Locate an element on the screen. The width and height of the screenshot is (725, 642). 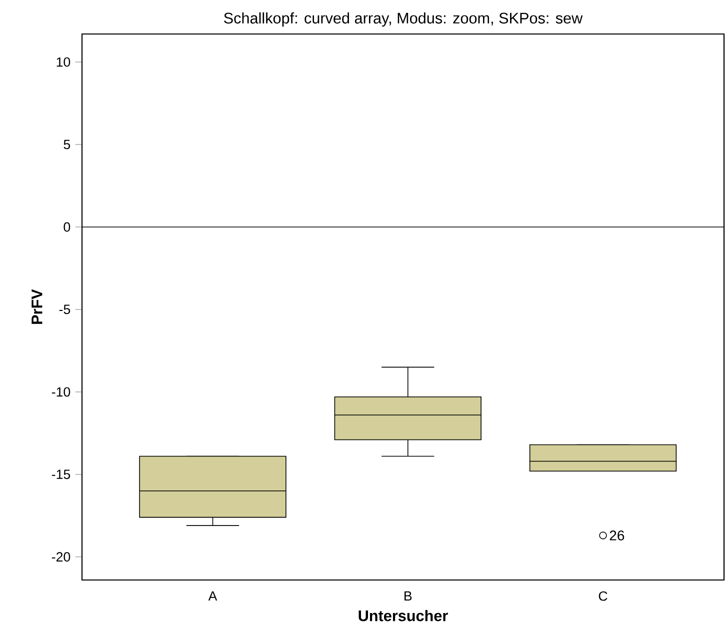
y-tick-label: -15 is located at coordinates (61, 475).